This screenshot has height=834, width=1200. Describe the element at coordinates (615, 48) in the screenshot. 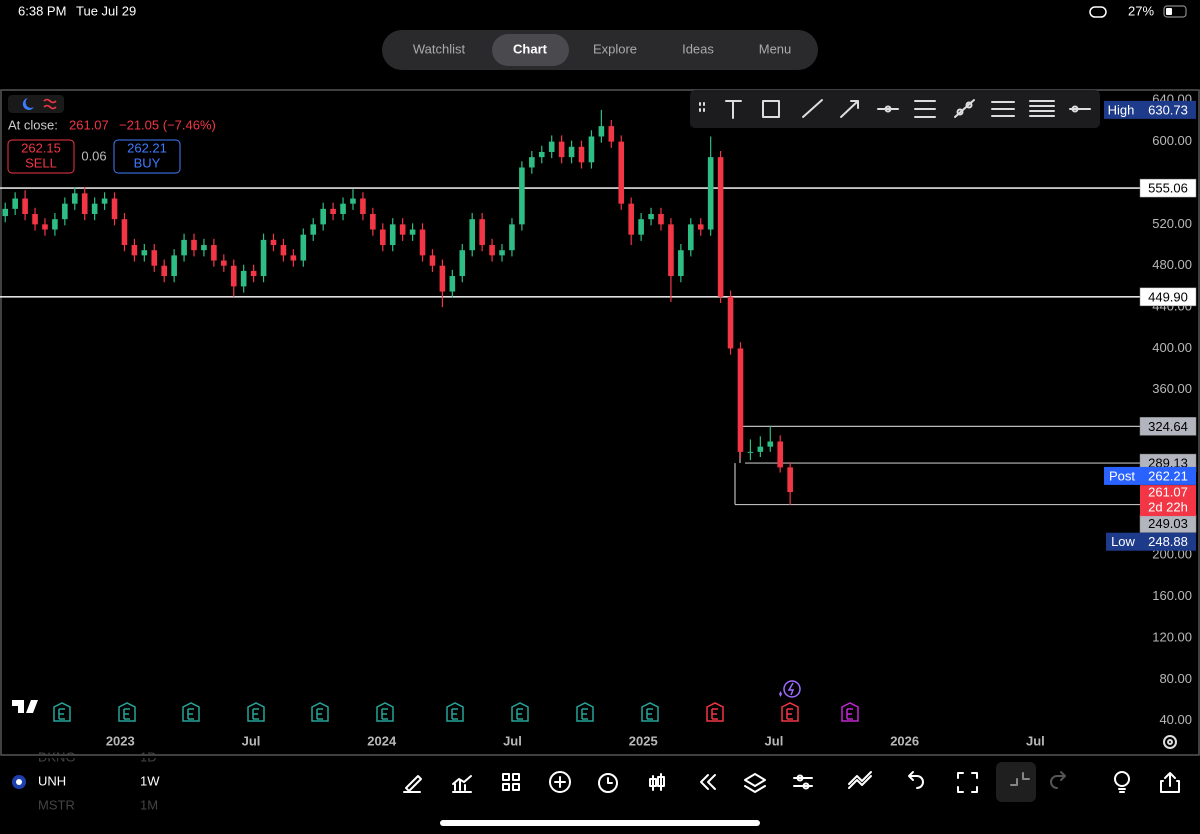

I see `tab: Explore` at that location.